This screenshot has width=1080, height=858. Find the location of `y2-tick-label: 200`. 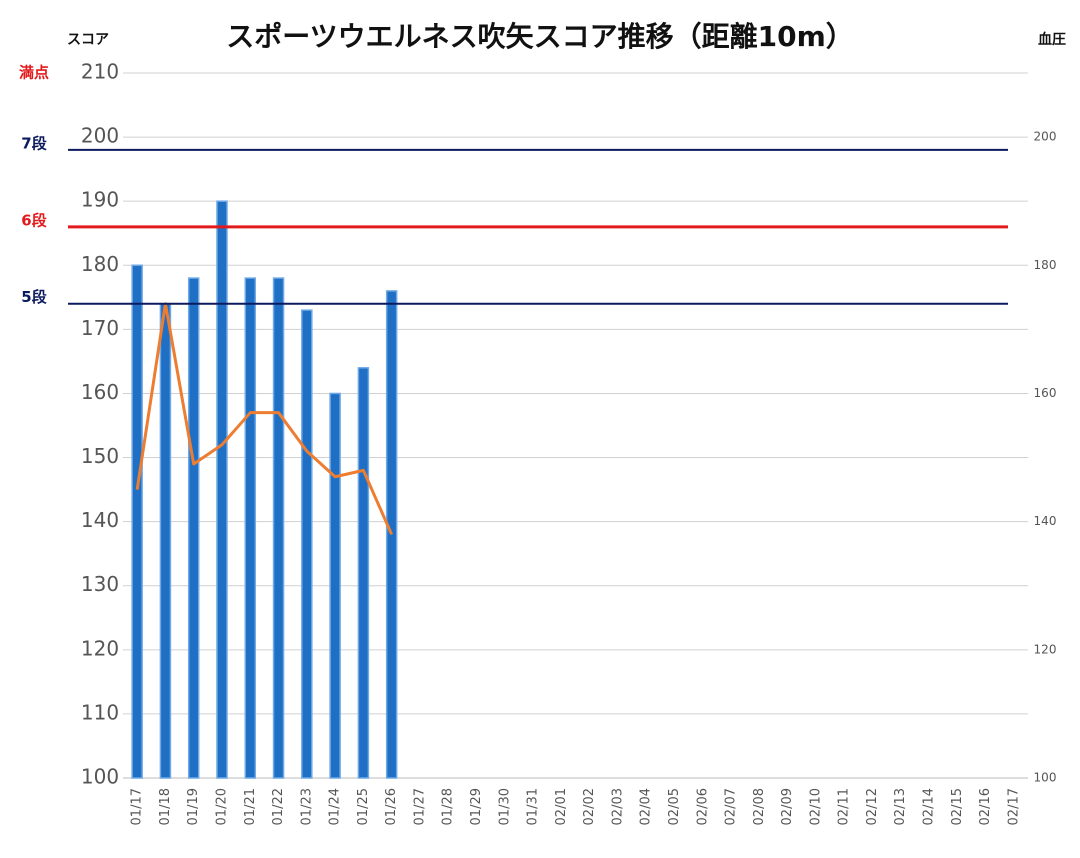

y2-tick-label: 200 is located at coordinates (1045, 137).